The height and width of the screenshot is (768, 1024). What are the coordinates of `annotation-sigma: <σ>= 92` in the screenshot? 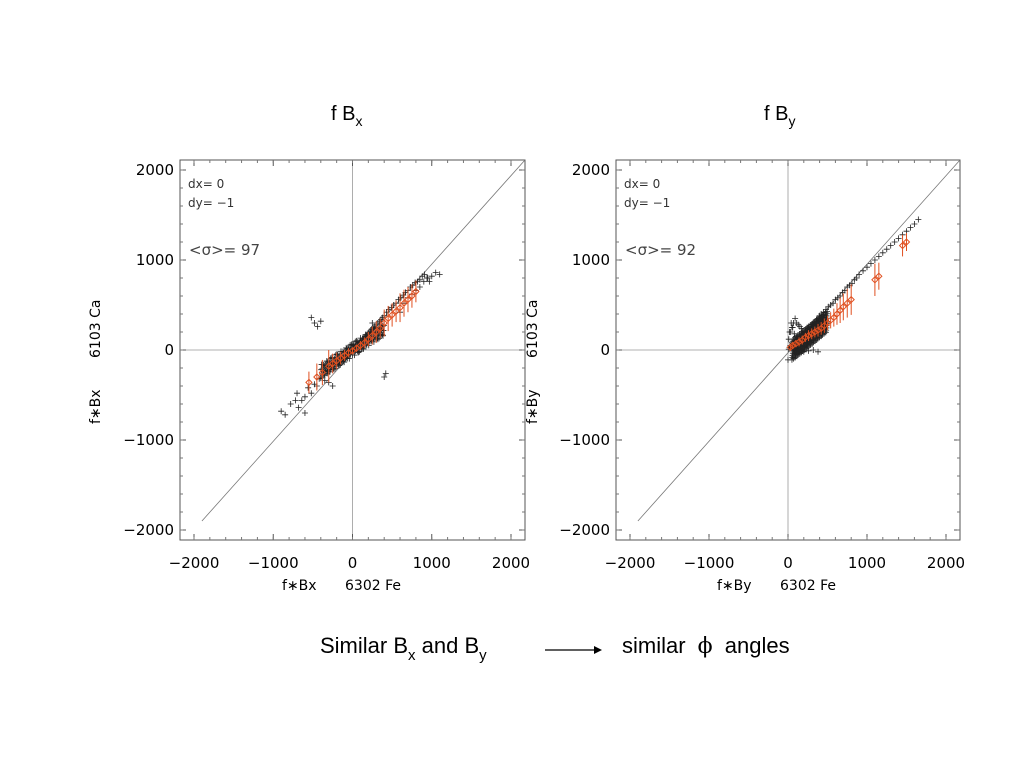 It's located at (660, 250).